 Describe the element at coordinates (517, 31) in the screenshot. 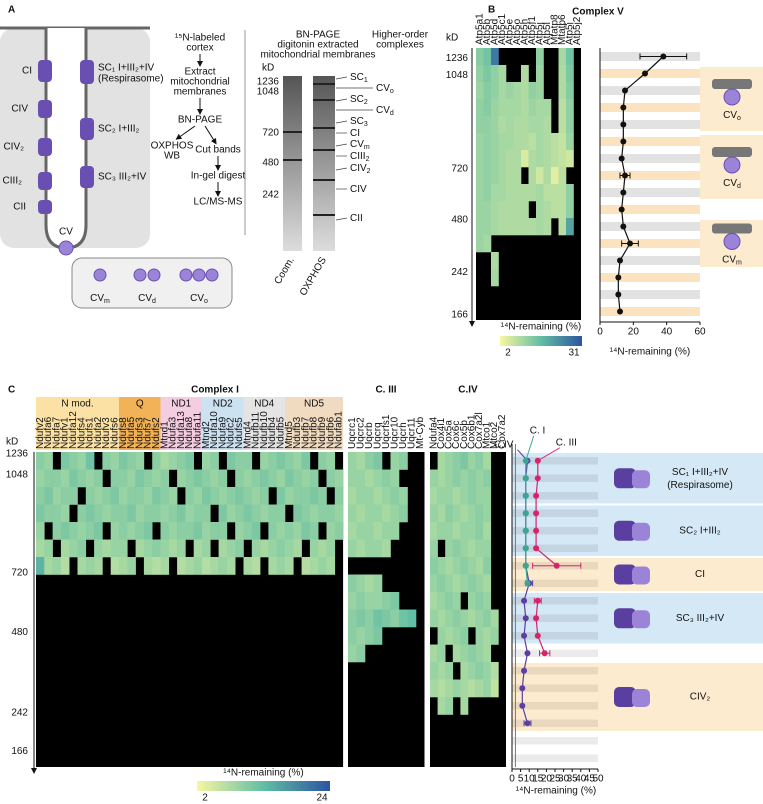

I see `gene-label: Atp5o` at that location.